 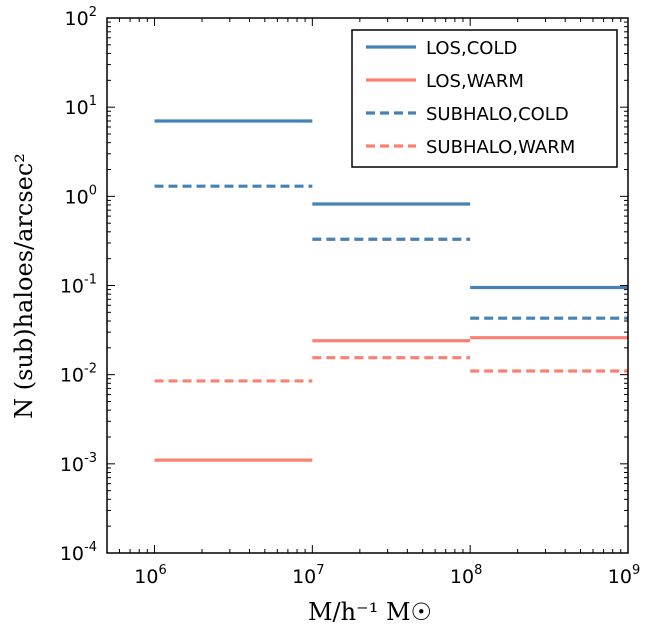 I want to click on x-tick-label: 10⁹, so click(x=624, y=575).